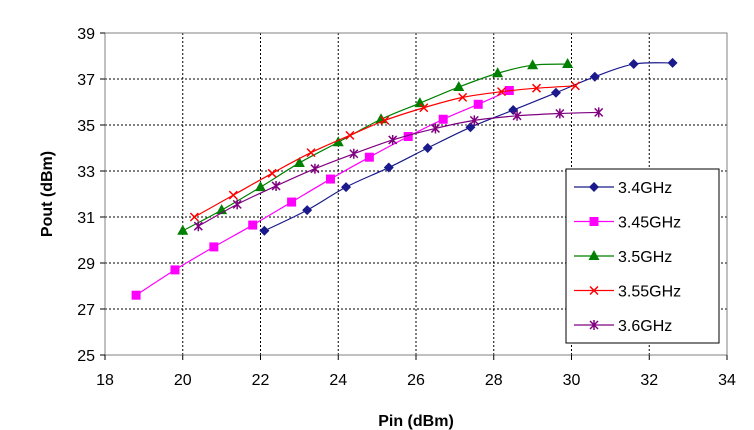 Image resolution: width=754 pixels, height=430 pixels. Describe the element at coordinates (261, 380) in the screenshot. I see `x-tick-label: 22` at that location.